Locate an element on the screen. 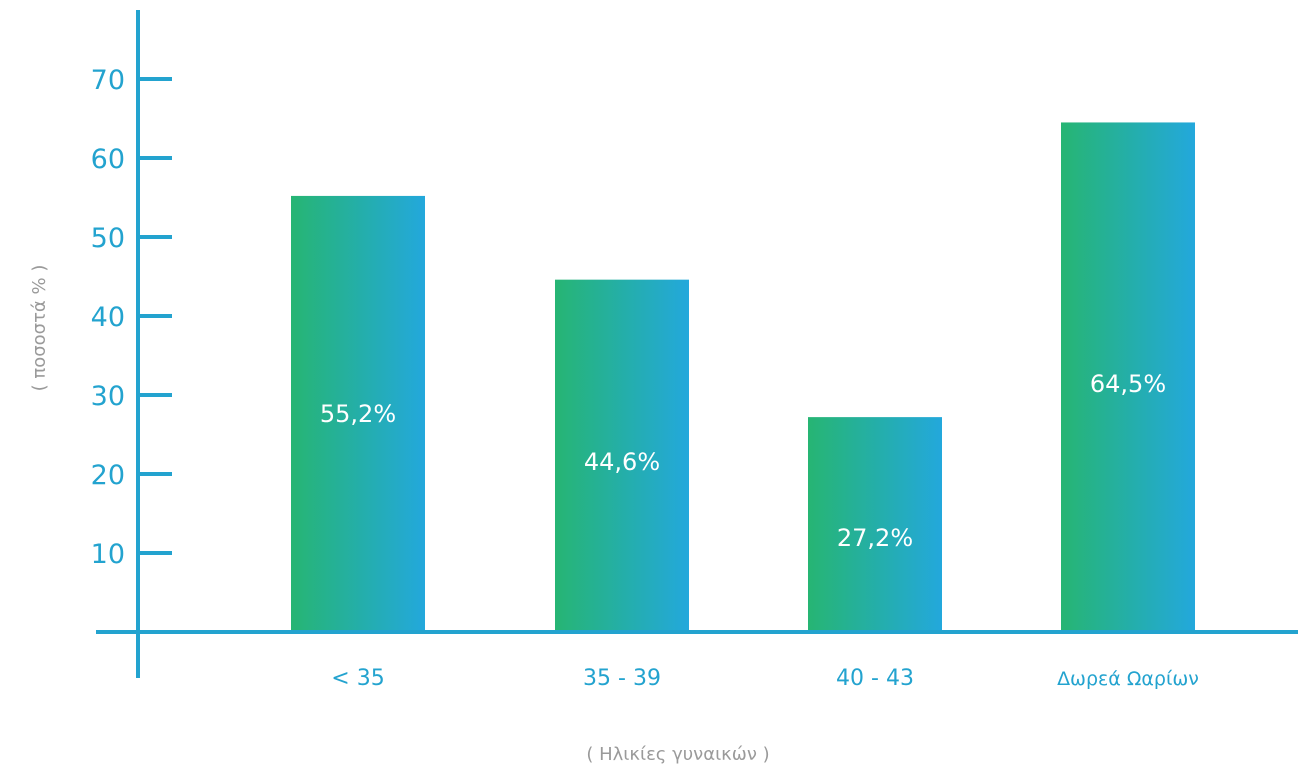 The height and width of the screenshot is (768, 1312). data-label-2: 27,2% is located at coordinates (875, 538).